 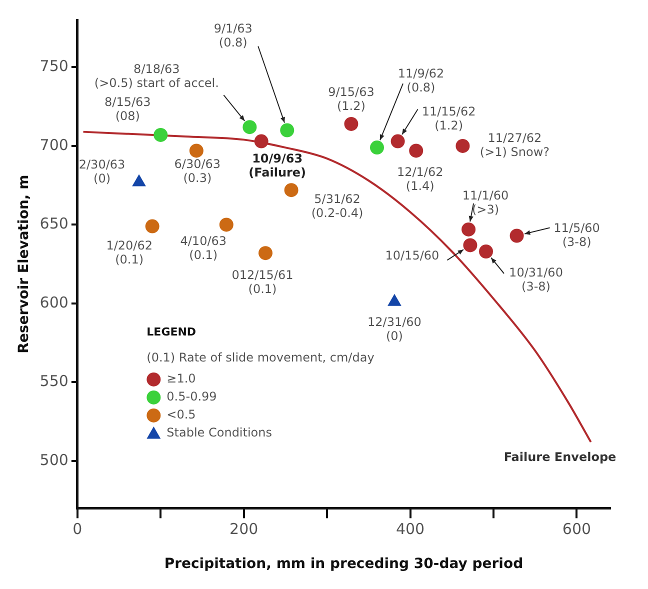 I want to click on y-tick-label: 550, so click(x=54, y=381).